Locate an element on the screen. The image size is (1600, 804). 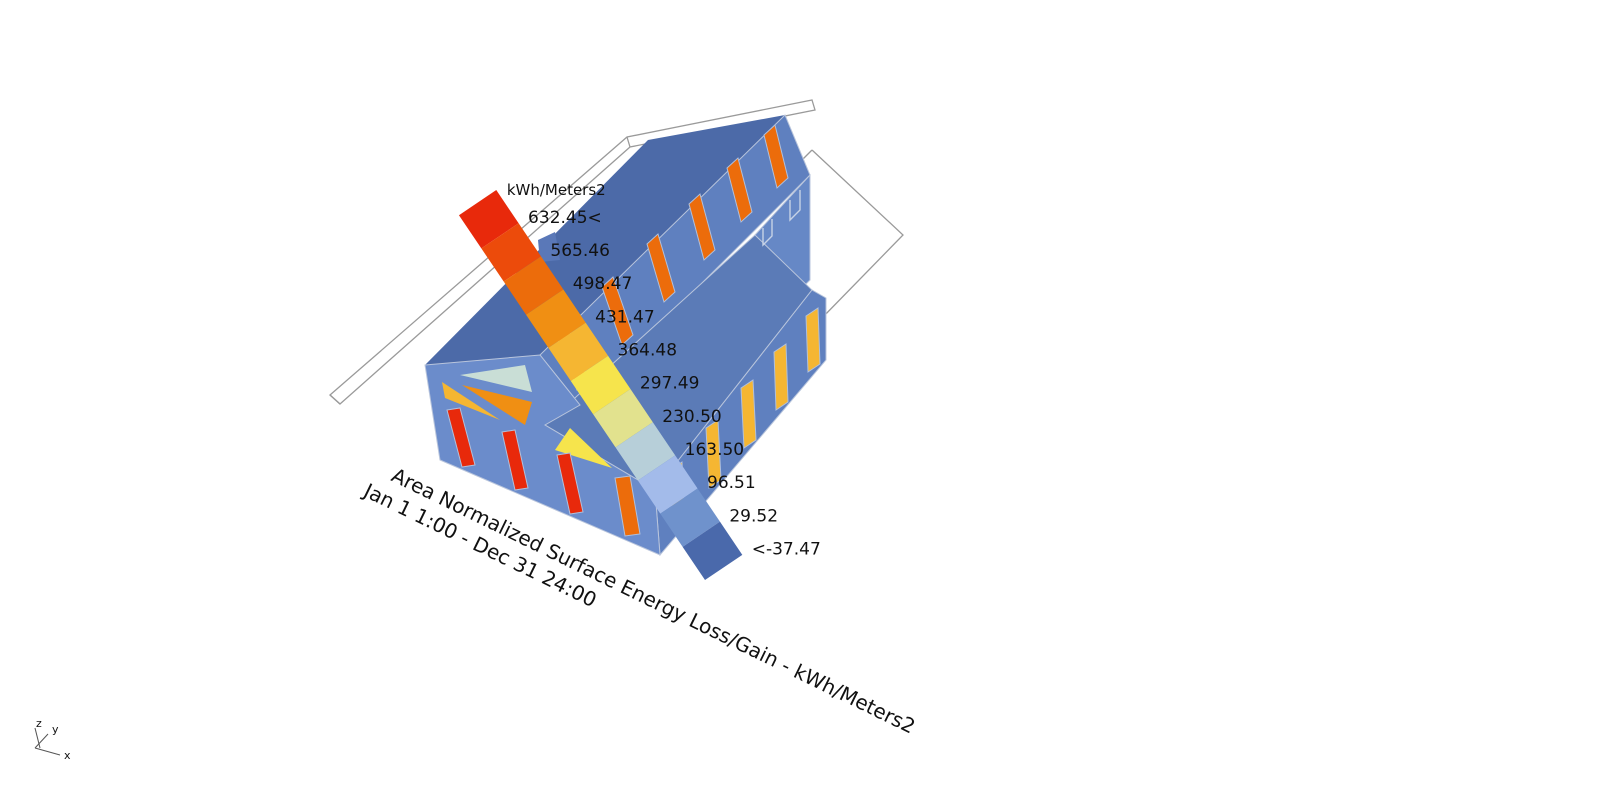
legend-label: 364.48 is located at coordinates (647, 351).